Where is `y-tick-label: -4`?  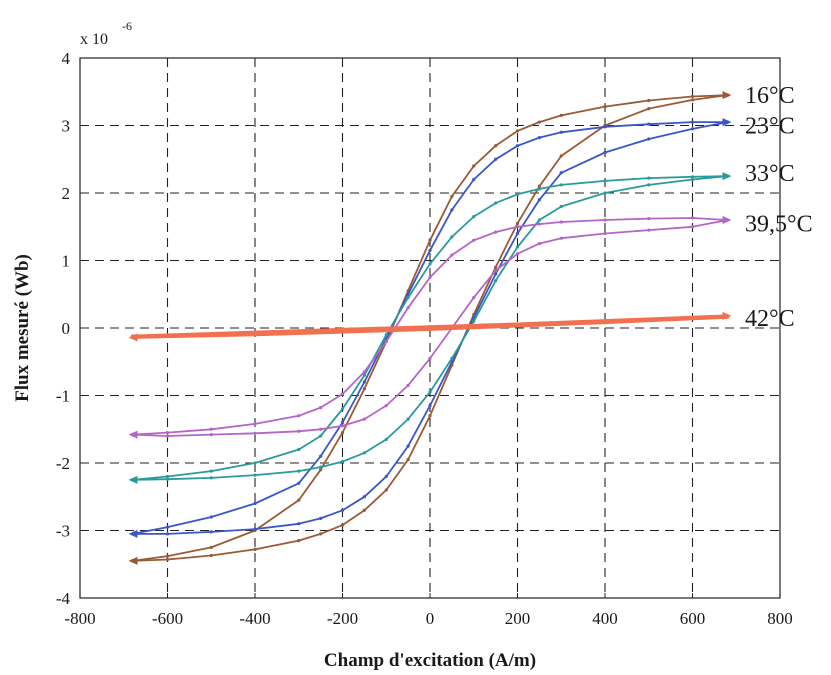
y-tick-label: -4 is located at coordinates (63, 598).